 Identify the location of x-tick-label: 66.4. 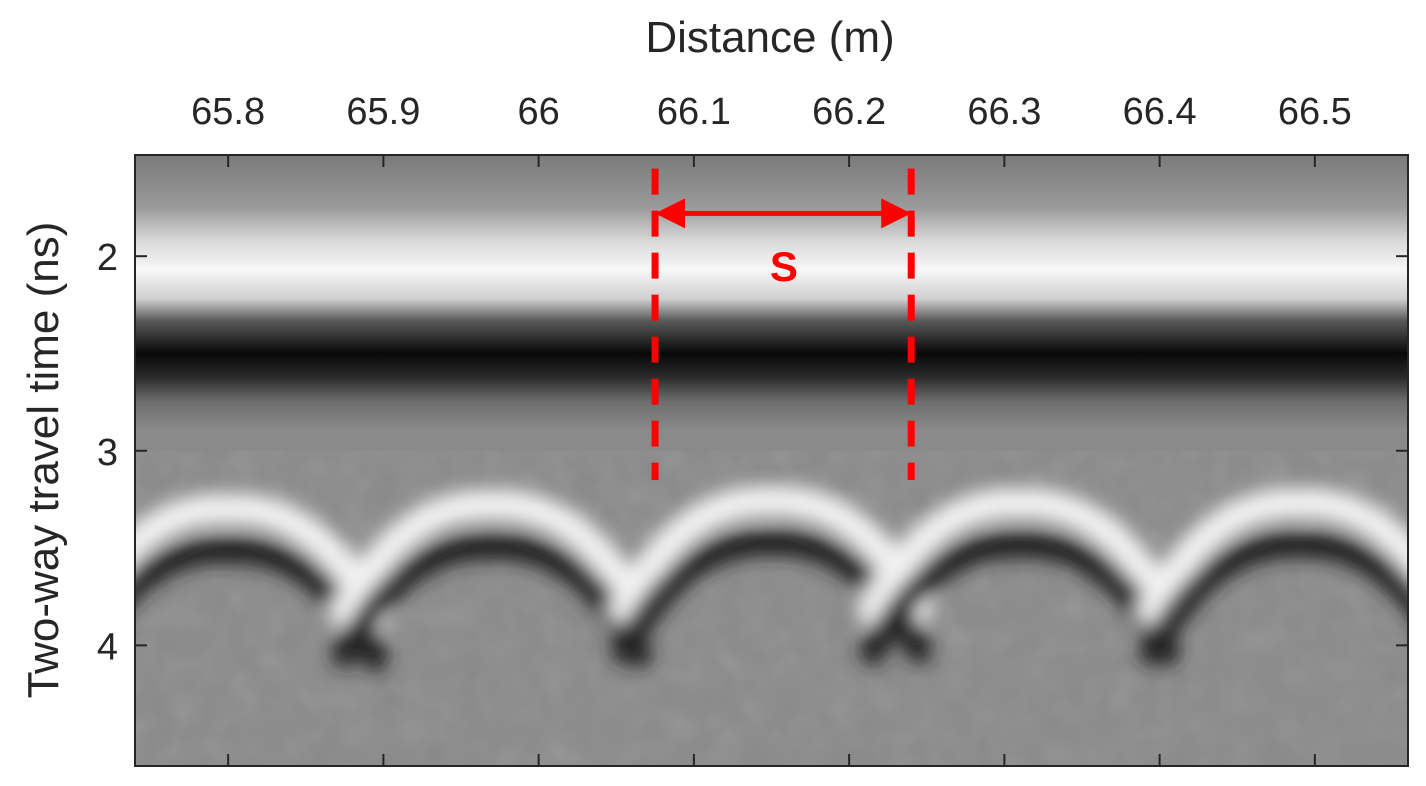
(1160, 112).